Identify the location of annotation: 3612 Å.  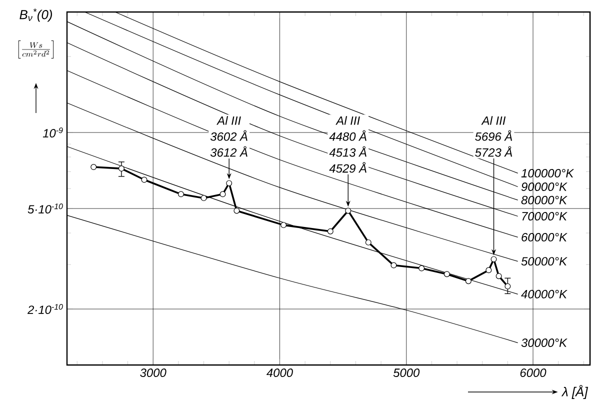
(229, 151).